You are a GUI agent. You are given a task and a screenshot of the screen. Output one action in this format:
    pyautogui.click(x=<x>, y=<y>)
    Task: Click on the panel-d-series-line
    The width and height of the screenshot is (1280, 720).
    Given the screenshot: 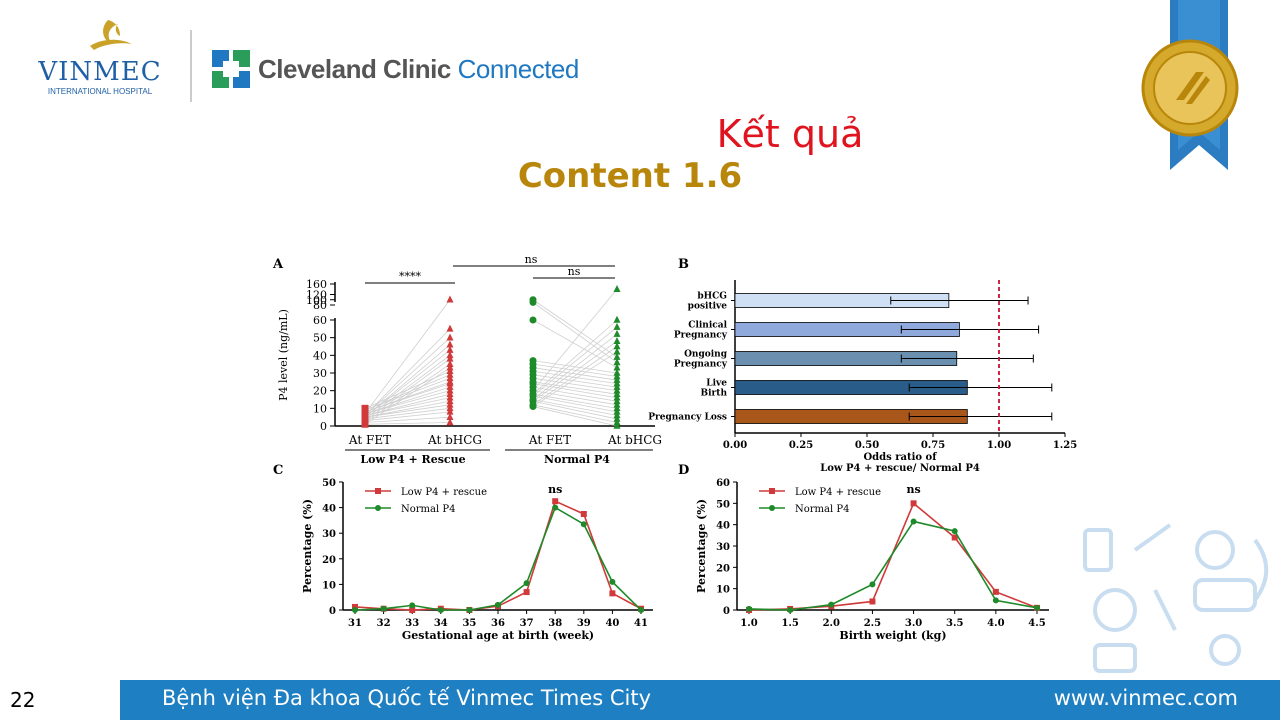 What is the action you would take?
    pyautogui.click(x=893, y=565)
    